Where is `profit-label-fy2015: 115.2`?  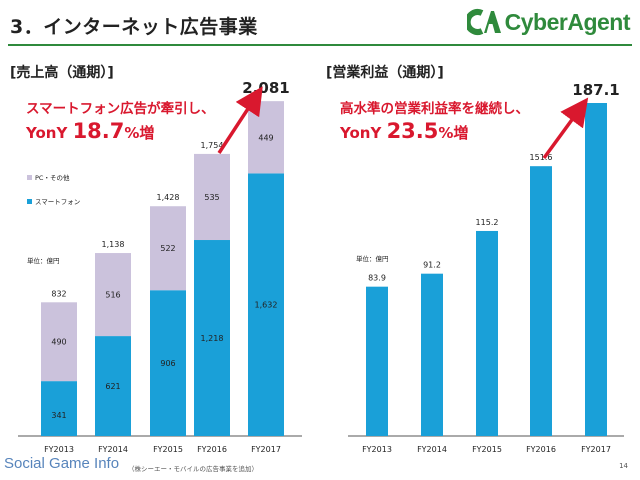 profit-label-fy2015: 115.2 is located at coordinates (487, 222).